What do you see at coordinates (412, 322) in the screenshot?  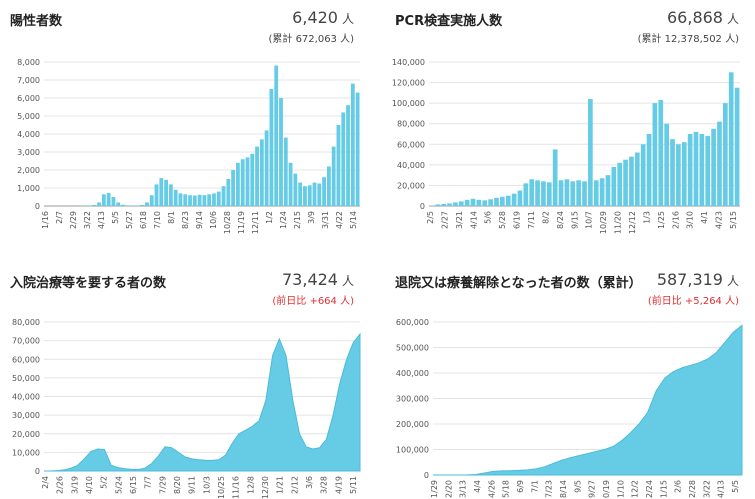 I see `y-tick-label: 600,000` at bounding box center [412, 322].